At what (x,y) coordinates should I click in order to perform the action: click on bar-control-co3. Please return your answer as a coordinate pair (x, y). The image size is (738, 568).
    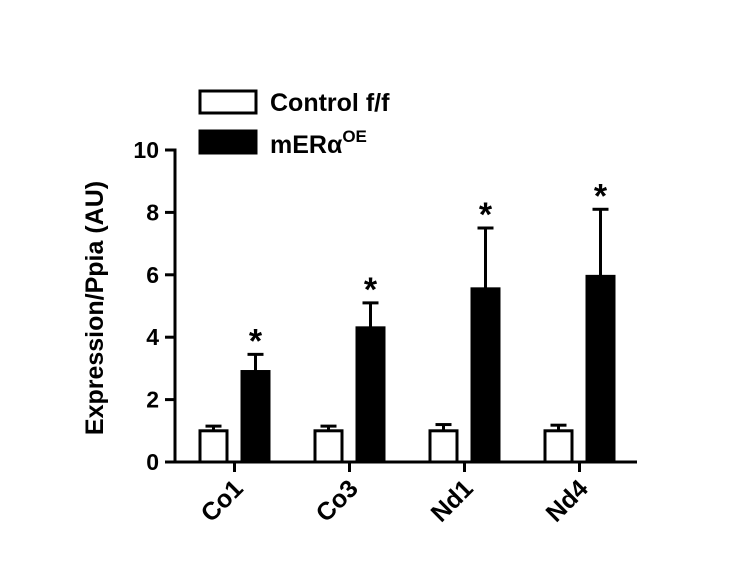
    Looking at the image, I should click on (328, 446).